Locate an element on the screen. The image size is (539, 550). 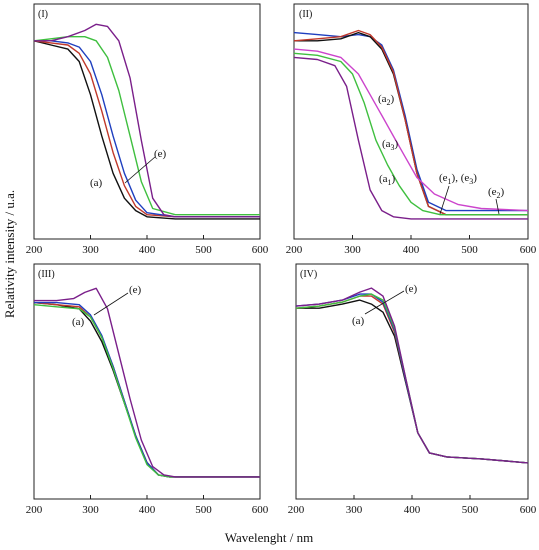
annotation-e2: (e2) is located at coordinates (496, 193).